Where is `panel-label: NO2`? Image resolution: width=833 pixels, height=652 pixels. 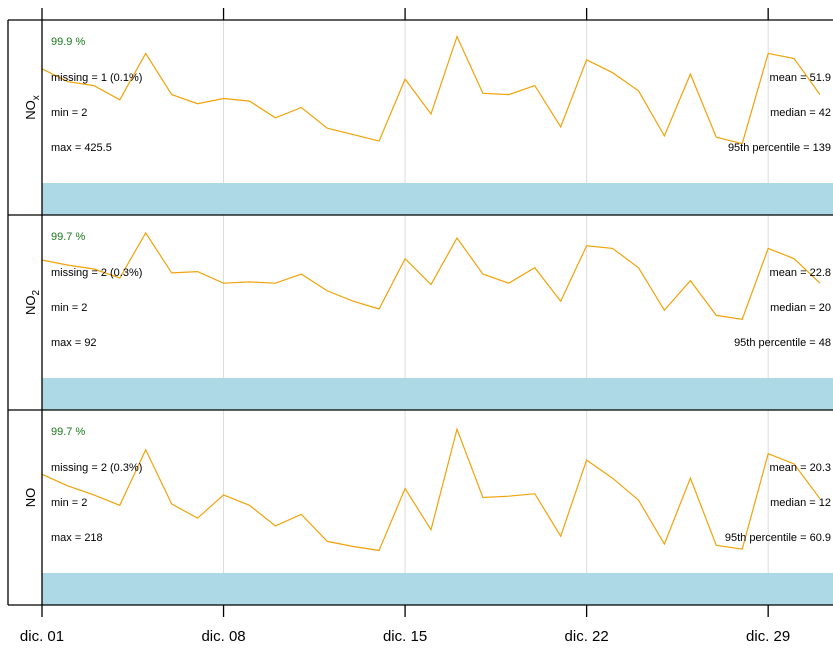 panel-label: NO2 is located at coordinates (32, 303).